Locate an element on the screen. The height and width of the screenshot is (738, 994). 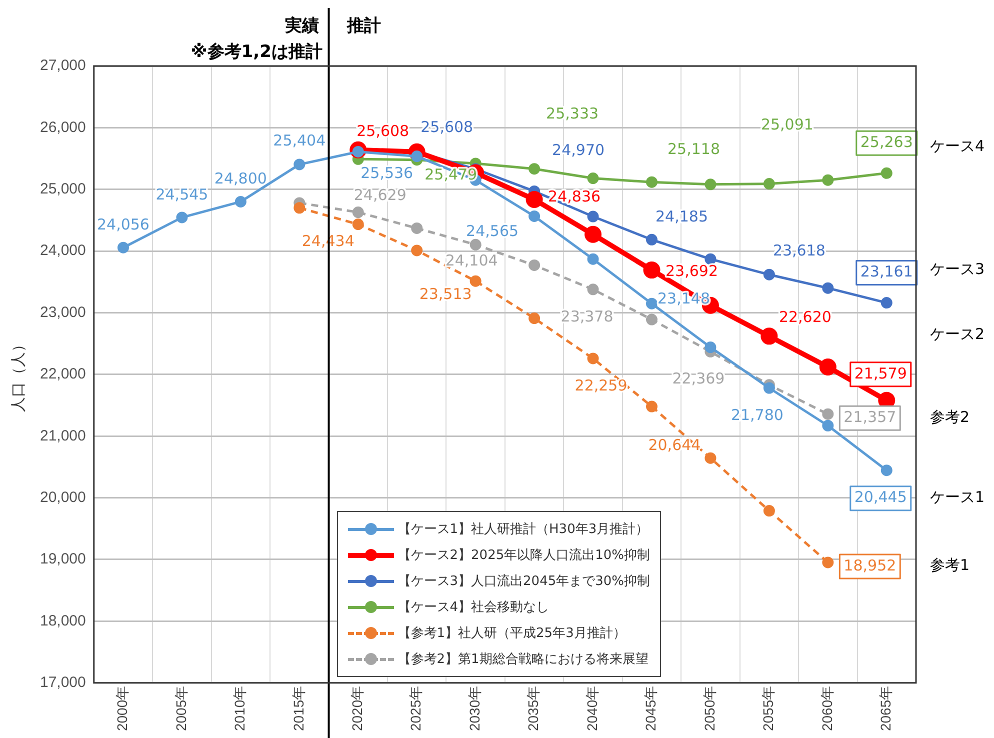
x-tick-label: 2045年 is located at coordinates (650, 709).